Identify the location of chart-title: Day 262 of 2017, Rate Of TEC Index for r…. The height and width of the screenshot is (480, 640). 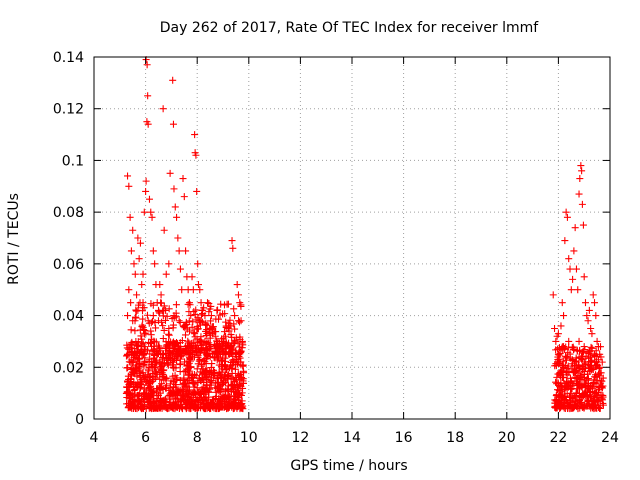
(350, 28).